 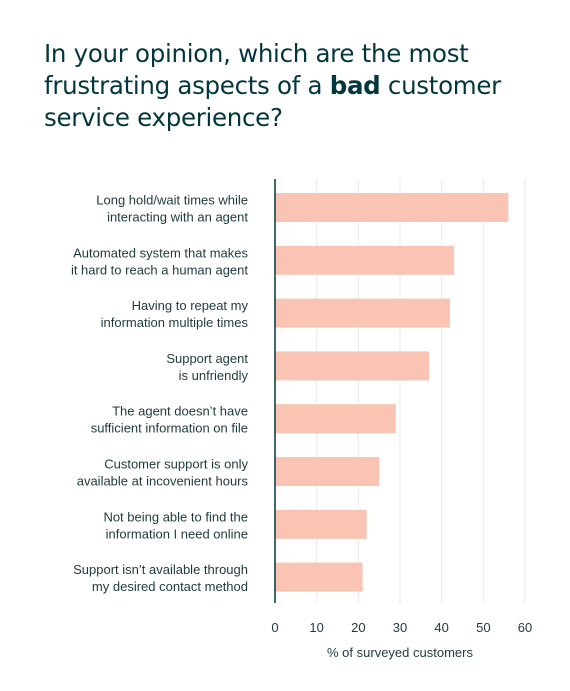 What do you see at coordinates (400, 652) in the screenshot?
I see `x-axis-label: % of surveyed customers` at bounding box center [400, 652].